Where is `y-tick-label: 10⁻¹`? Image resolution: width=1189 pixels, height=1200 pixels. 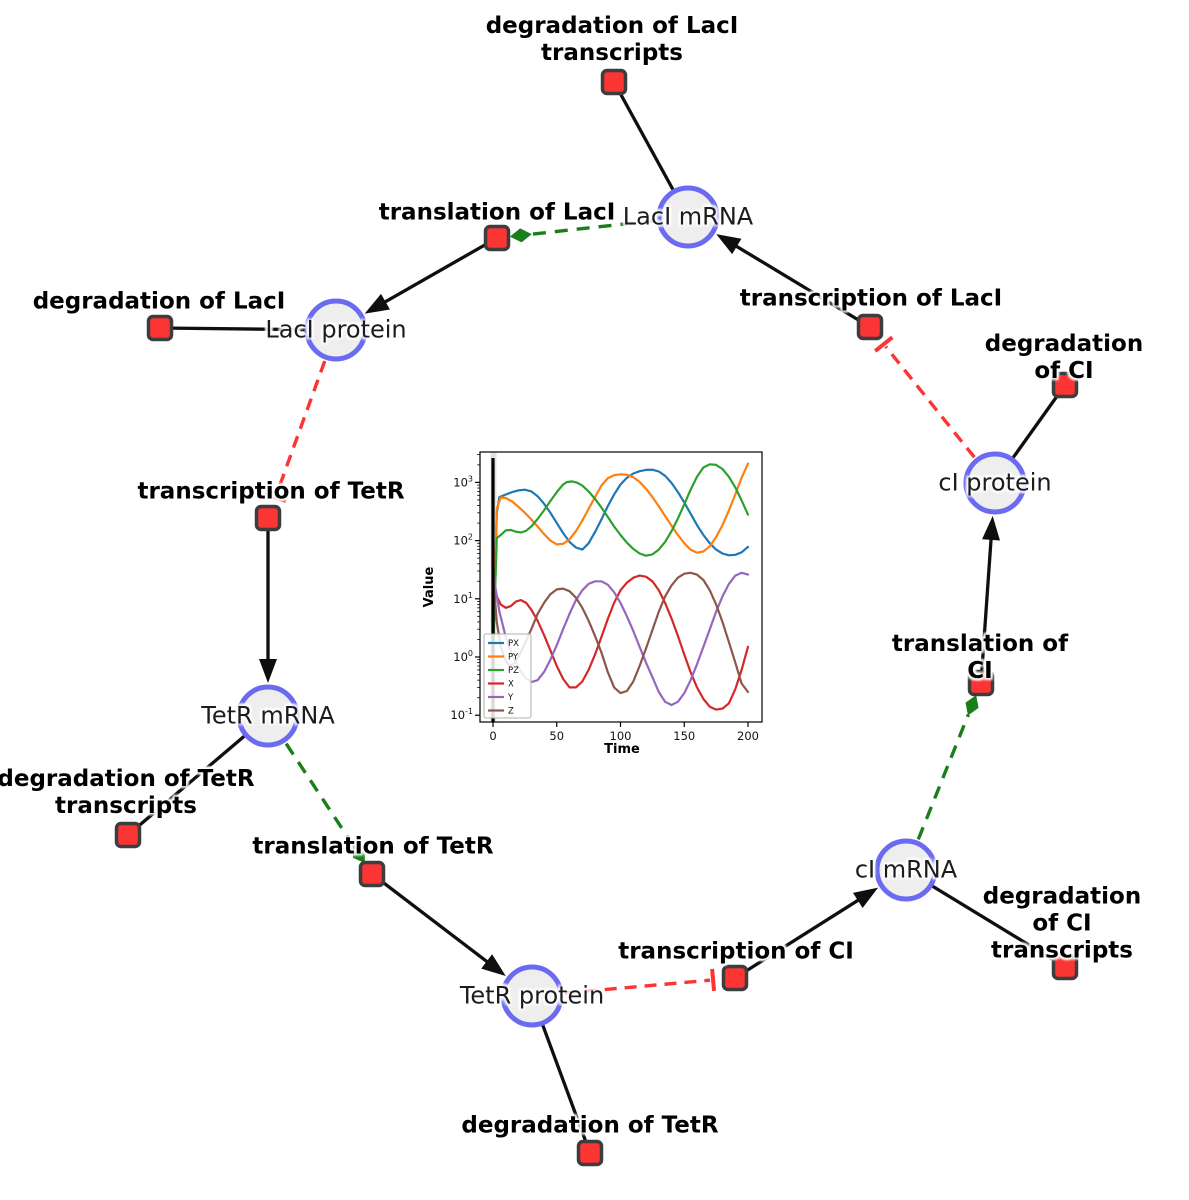 y-tick-label: 10⁻¹ is located at coordinates (461, 714).